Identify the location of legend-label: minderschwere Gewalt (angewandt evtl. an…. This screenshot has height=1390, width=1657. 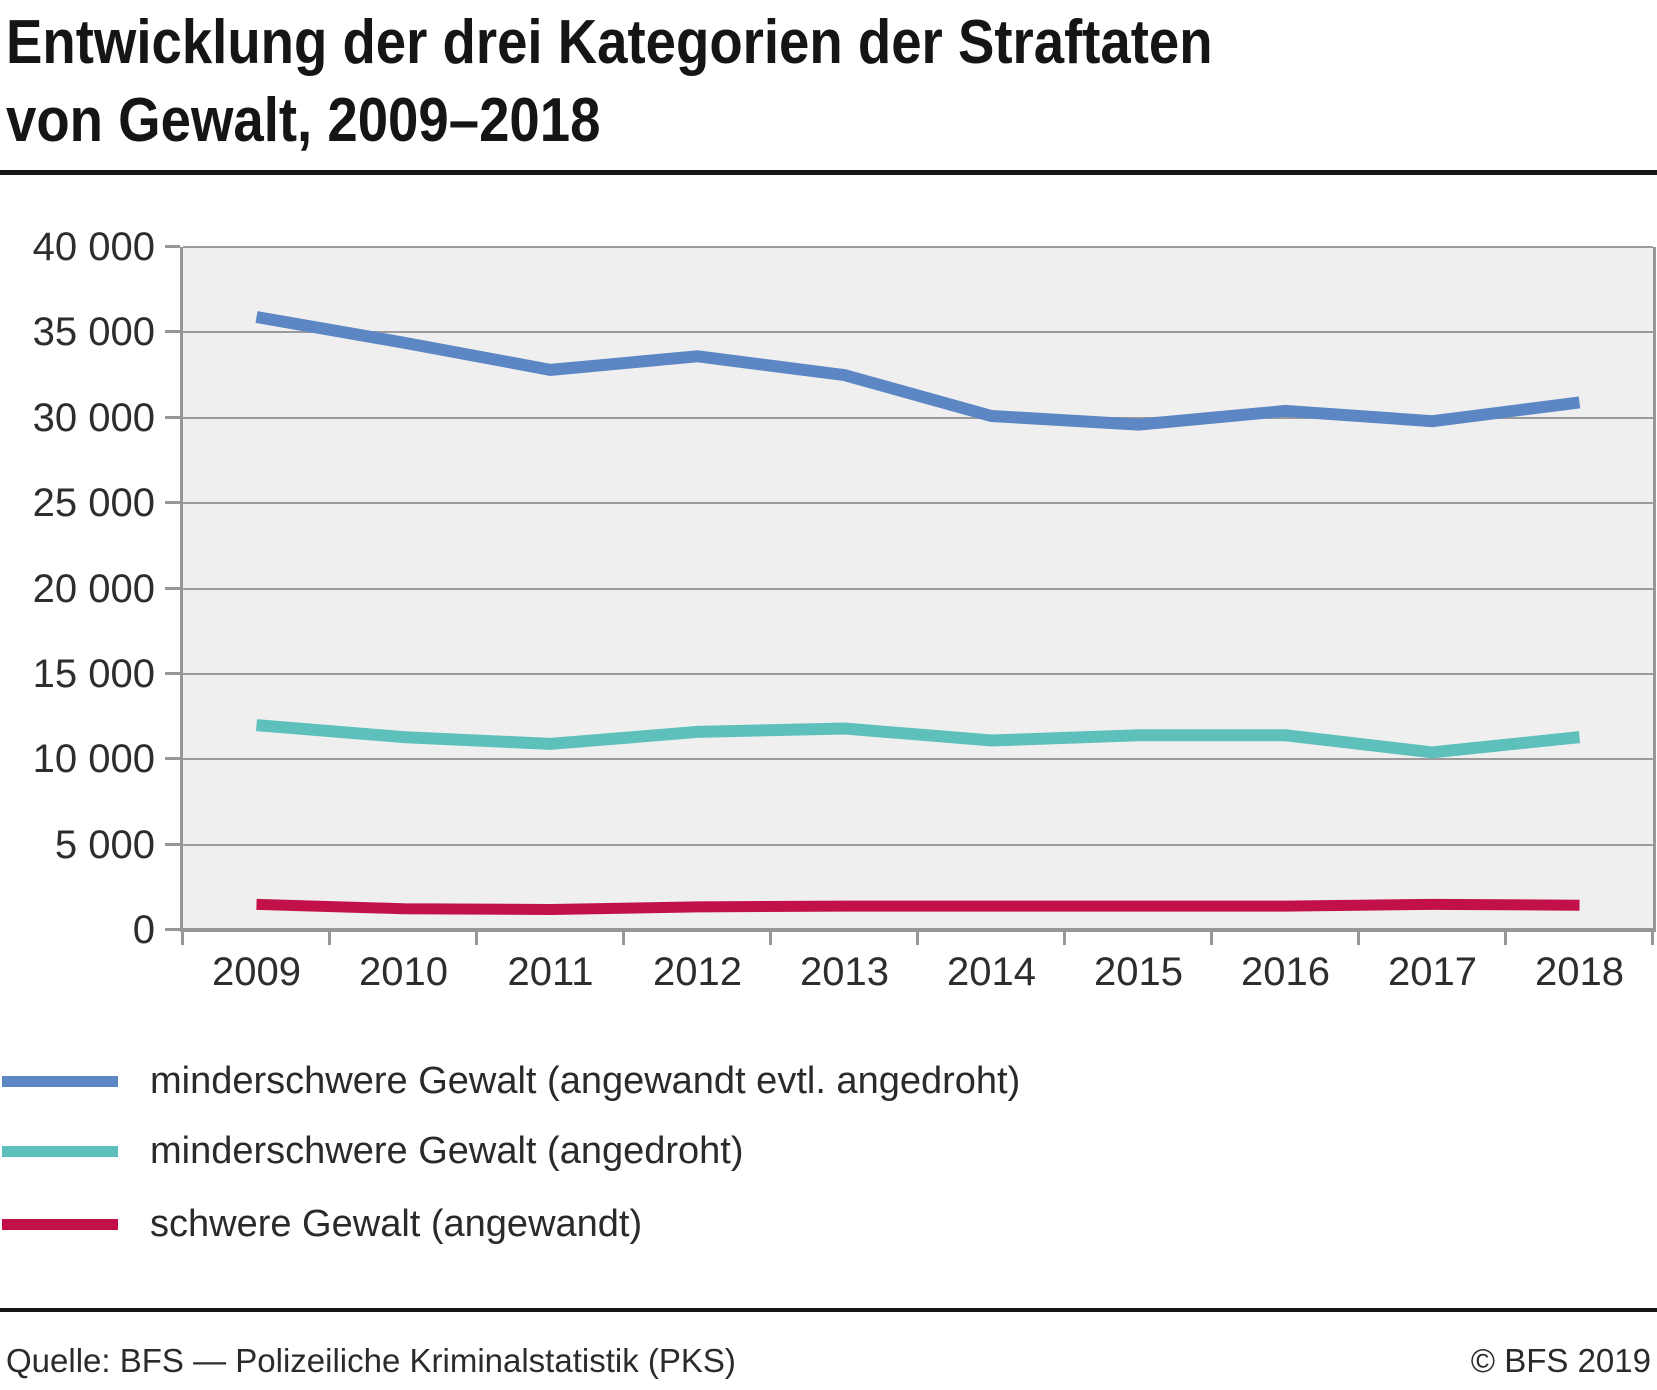
(585, 1080).